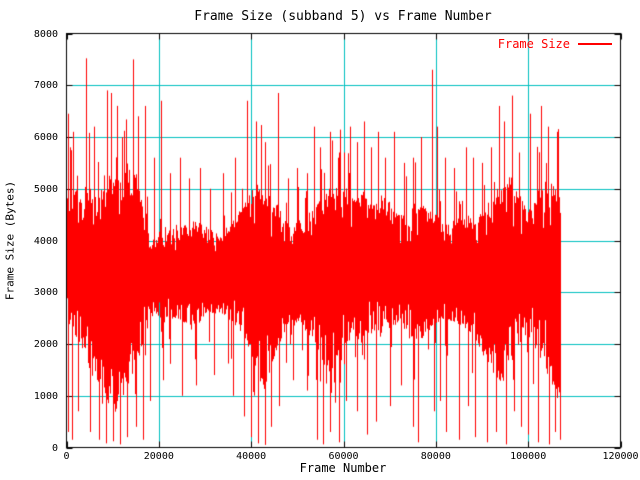 The image size is (640, 480). What do you see at coordinates (343, 468) in the screenshot?
I see `x-axis-label: Frame Number` at bounding box center [343, 468].